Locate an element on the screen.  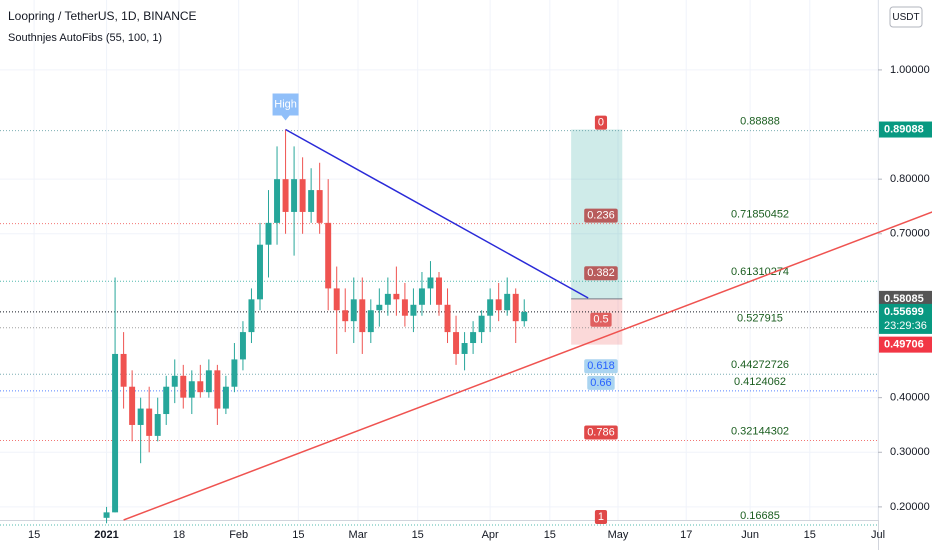
fib-price: 0.61310274 is located at coordinates (760, 272).